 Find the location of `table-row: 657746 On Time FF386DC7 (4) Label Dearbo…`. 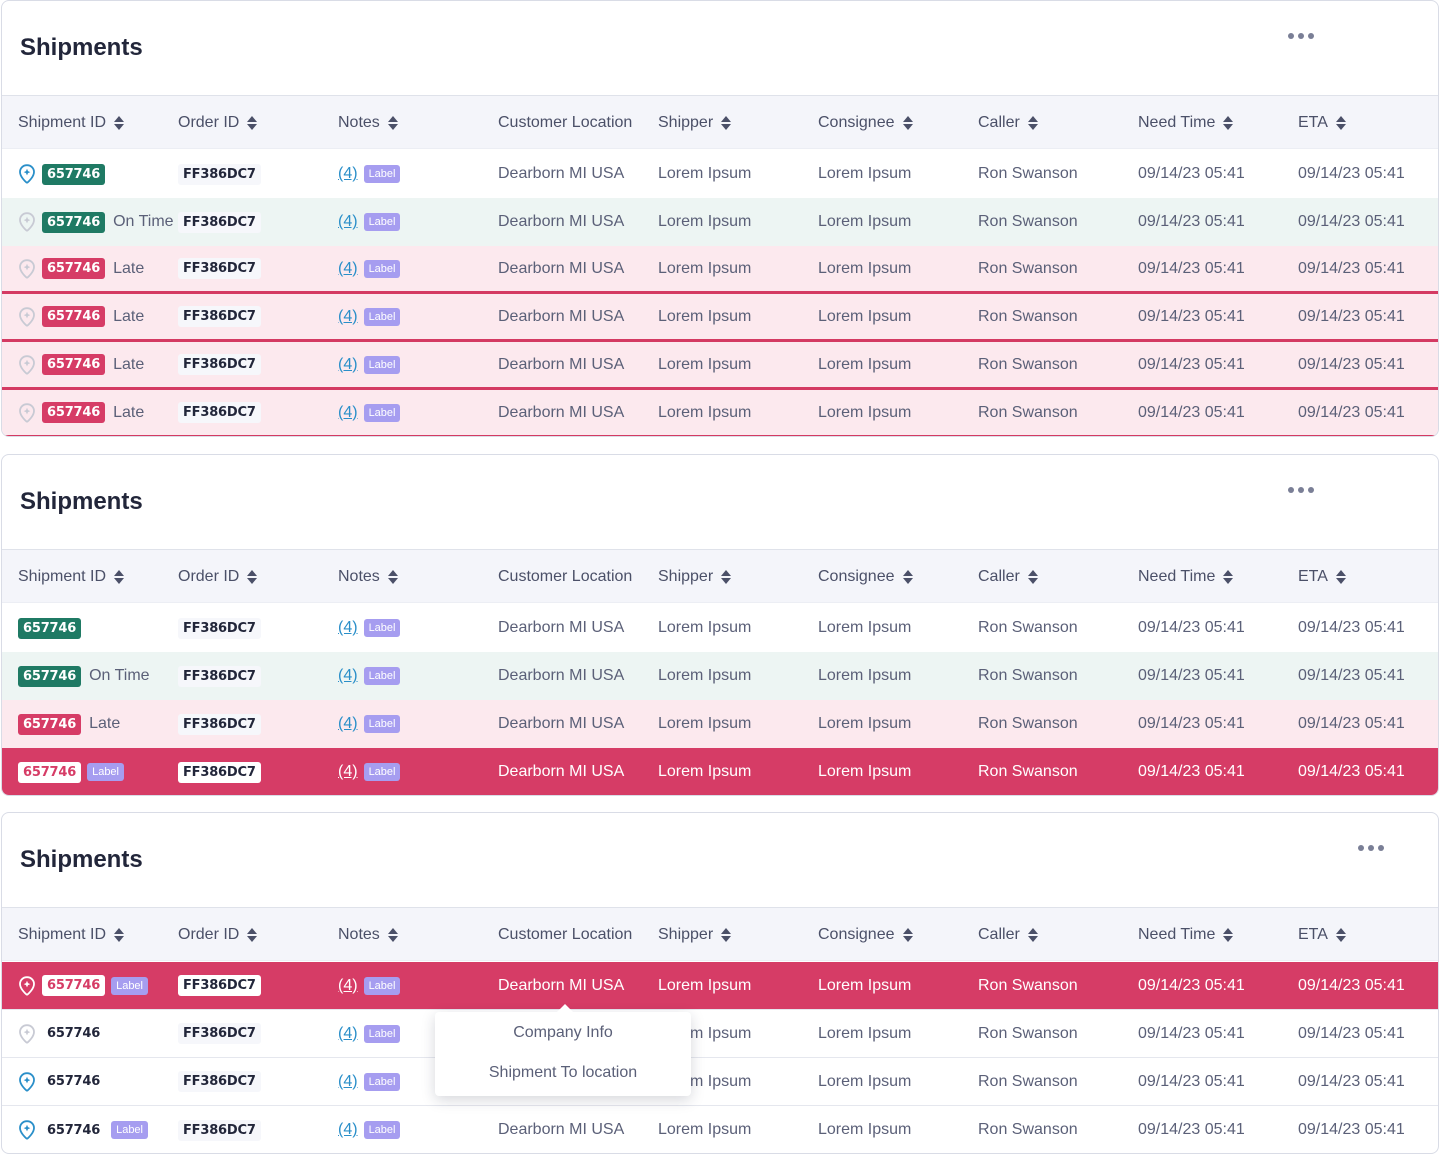

table-row: 657746 On Time FF386DC7 (4) Label Dearbo… is located at coordinates (720, 676).